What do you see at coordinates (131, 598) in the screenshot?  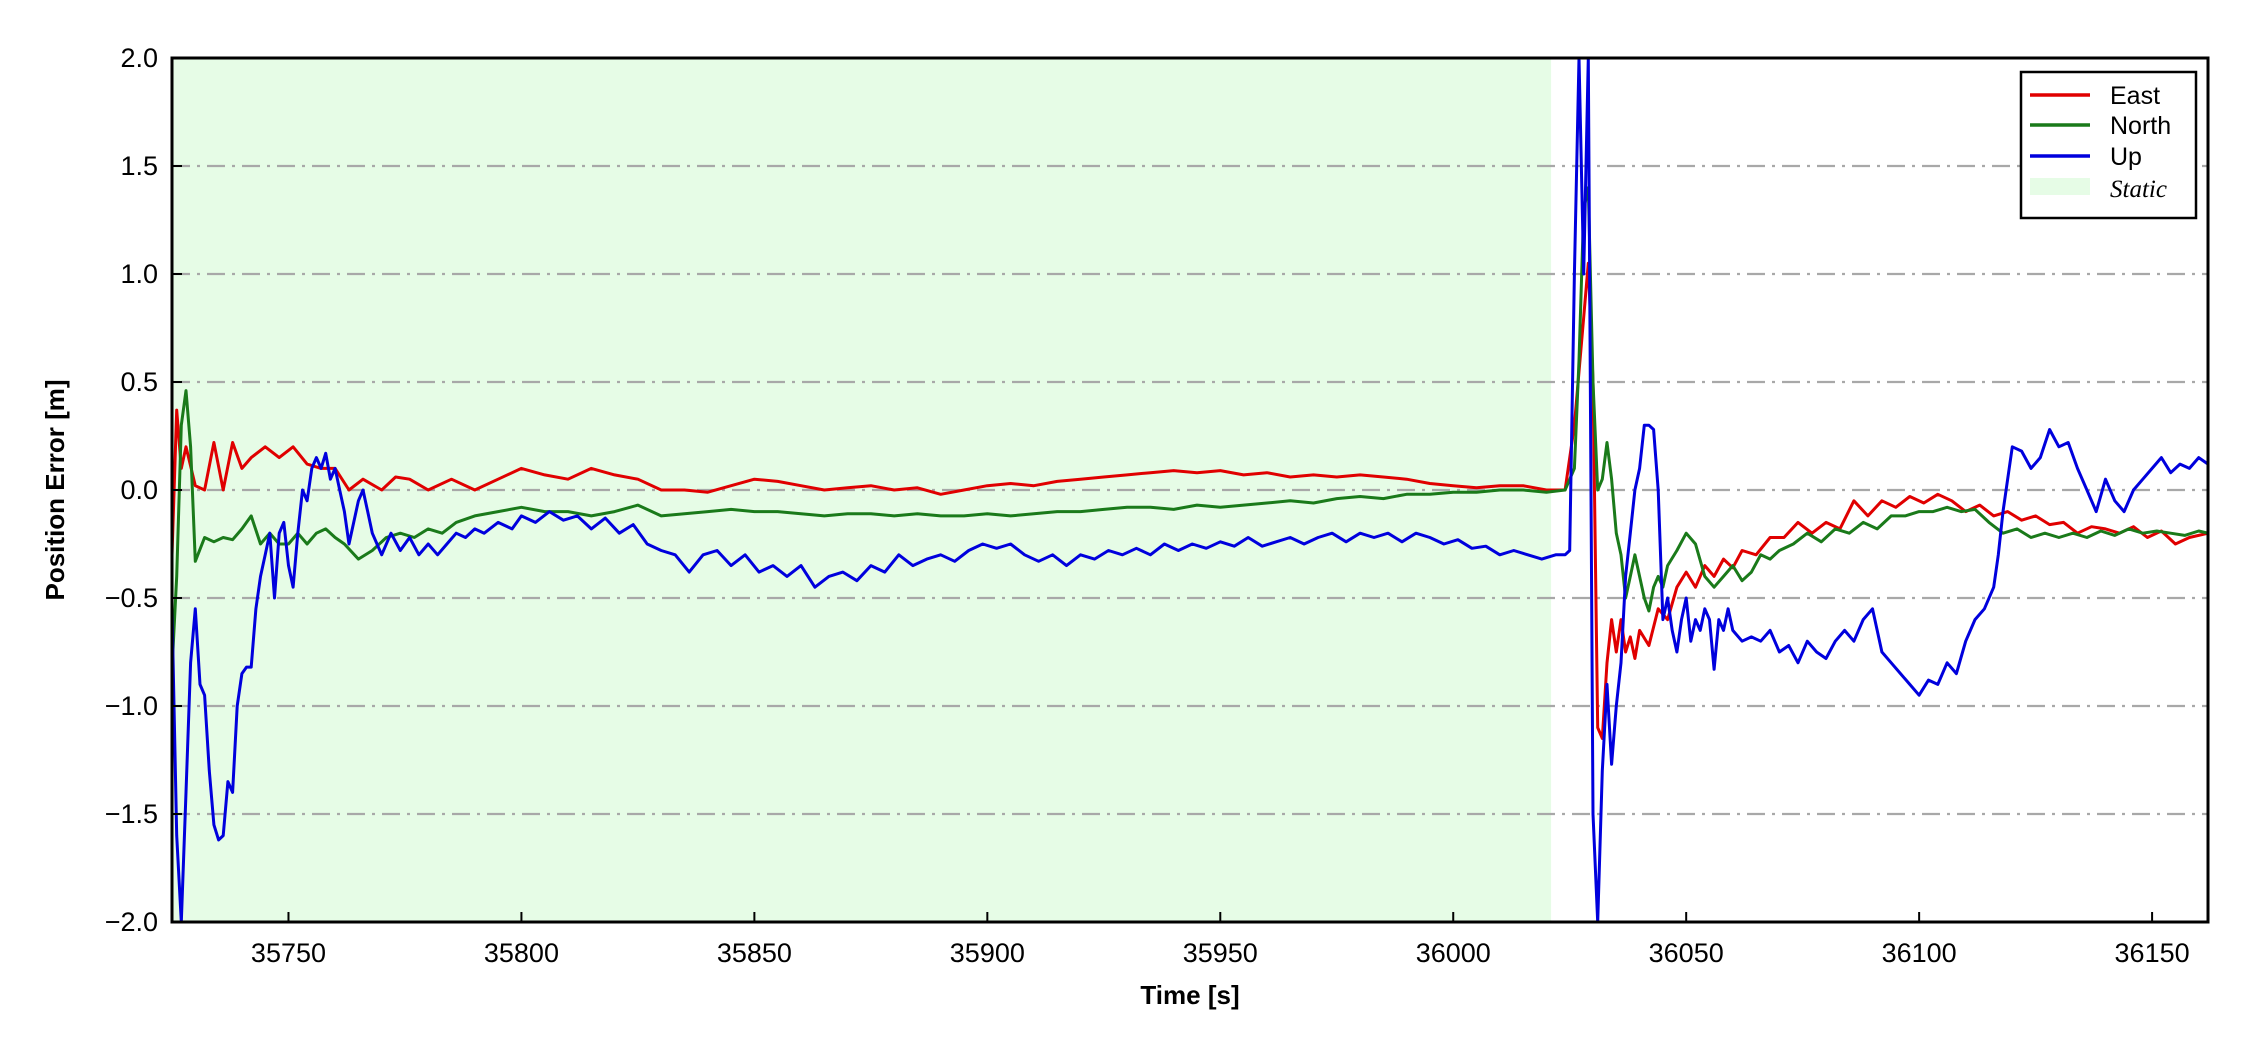 I see `y-tick-label: −0.5` at bounding box center [131, 598].